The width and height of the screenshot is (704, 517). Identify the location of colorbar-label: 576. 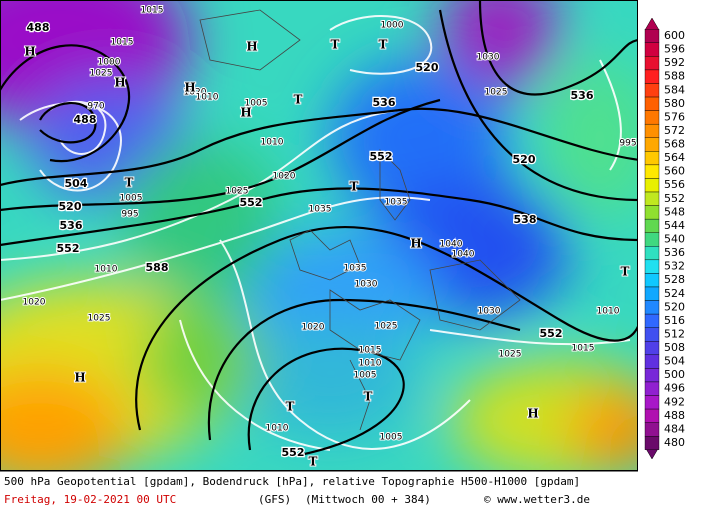
(674, 116).